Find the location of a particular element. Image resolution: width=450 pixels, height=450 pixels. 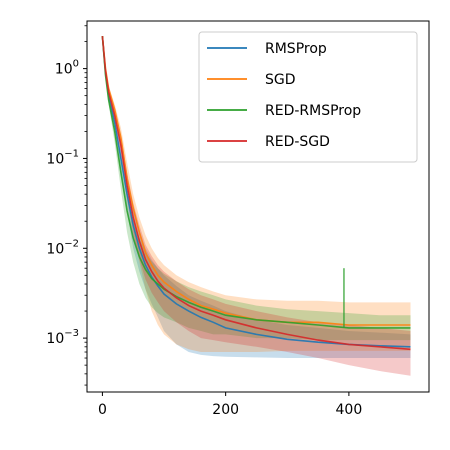

y-tick-label: 10⁰ is located at coordinates (67, 68).